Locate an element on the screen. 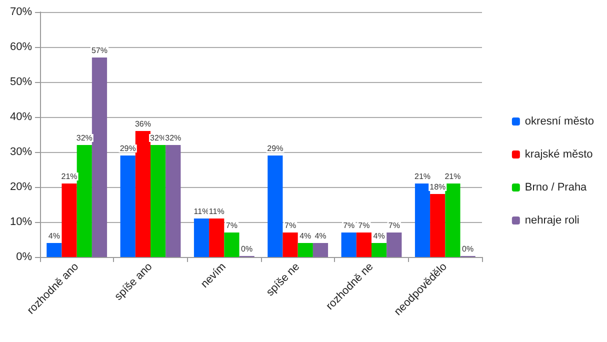 Image resolution: width=607 pixels, height=342 pixels. y-tick-label: 0% is located at coordinates (24, 257).